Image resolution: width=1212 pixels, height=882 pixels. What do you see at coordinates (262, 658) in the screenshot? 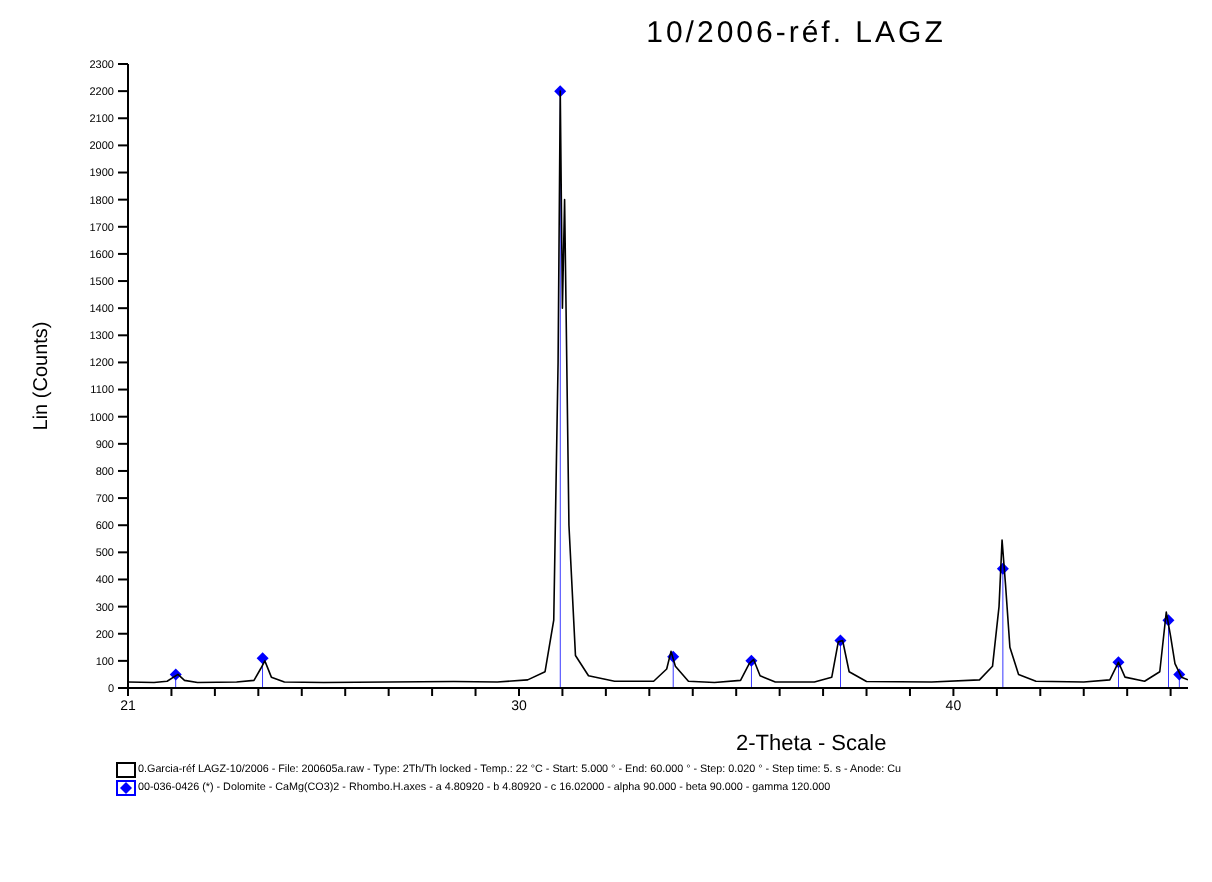
I see `point` at bounding box center [262, 658].